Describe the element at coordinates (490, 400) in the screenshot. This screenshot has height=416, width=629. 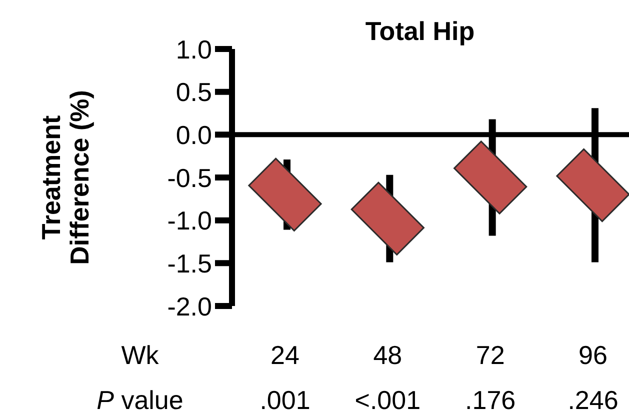
I see `text: .176` at that location.